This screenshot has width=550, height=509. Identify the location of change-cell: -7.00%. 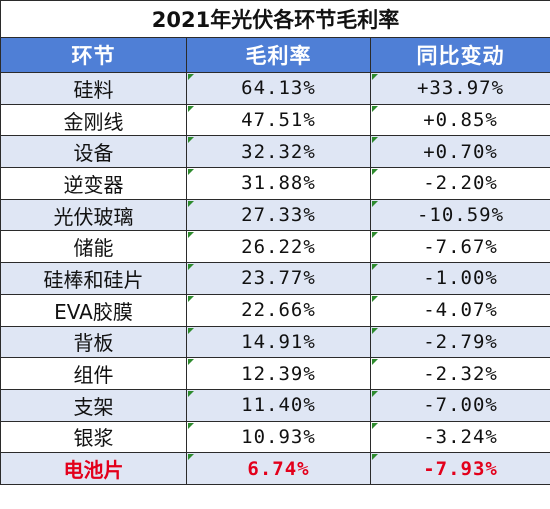
(459, 405).